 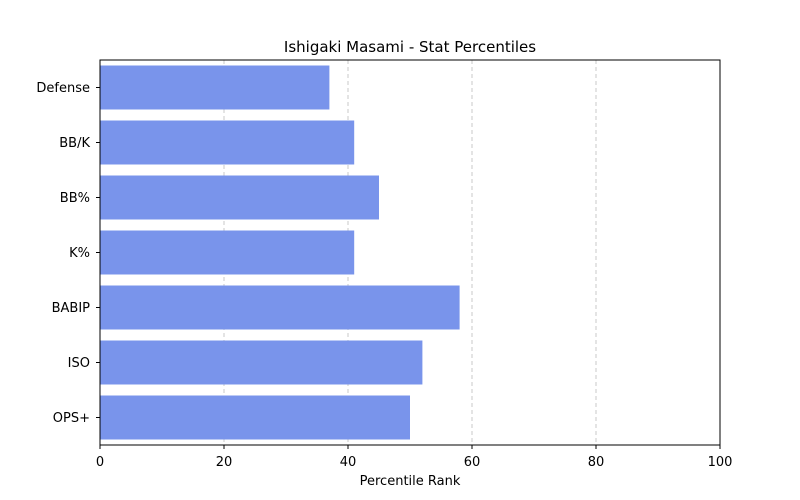 I want to click on y-tick-label: K%, so click(x=79, y=253).